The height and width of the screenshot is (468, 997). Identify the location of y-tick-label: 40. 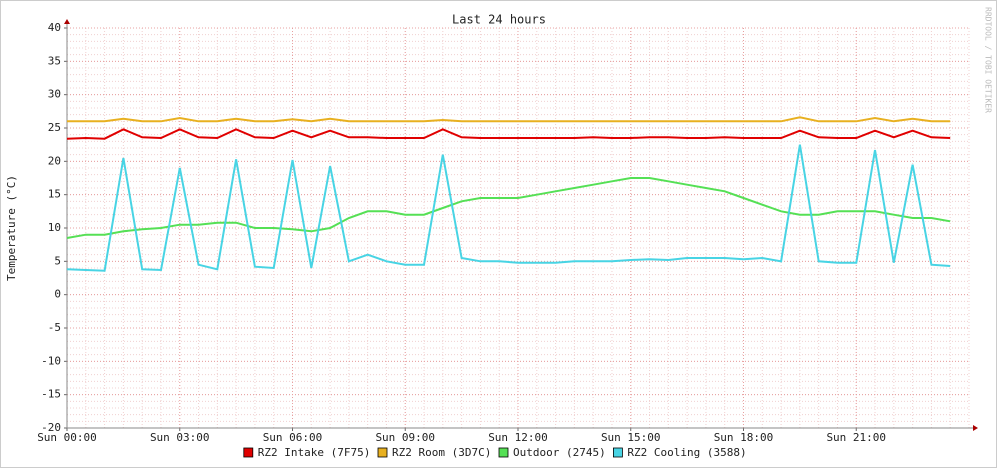
(54, 27).